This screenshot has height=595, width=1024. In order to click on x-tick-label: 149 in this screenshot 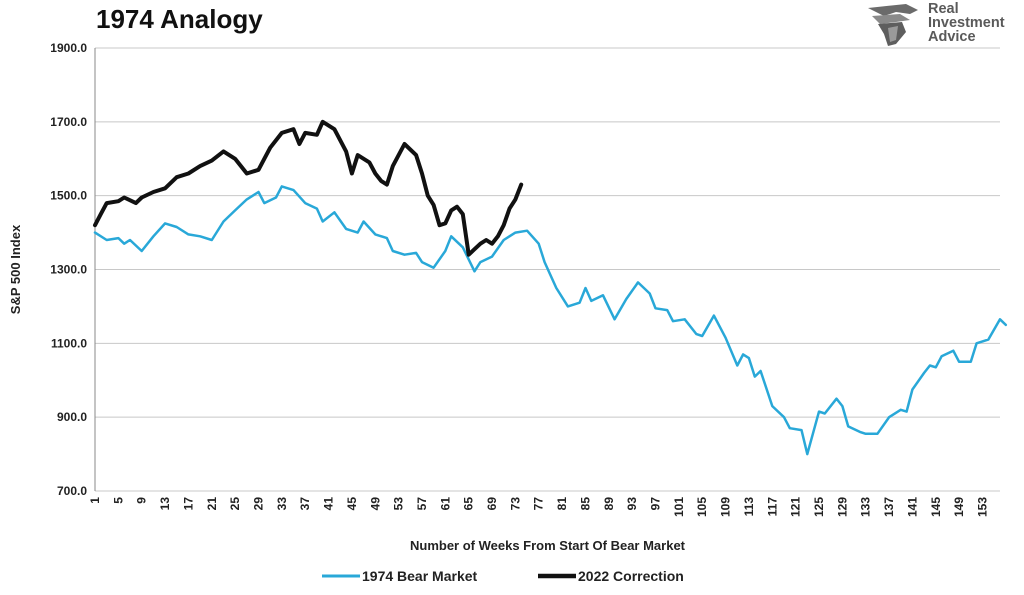, I will do `click(959, 507)`.